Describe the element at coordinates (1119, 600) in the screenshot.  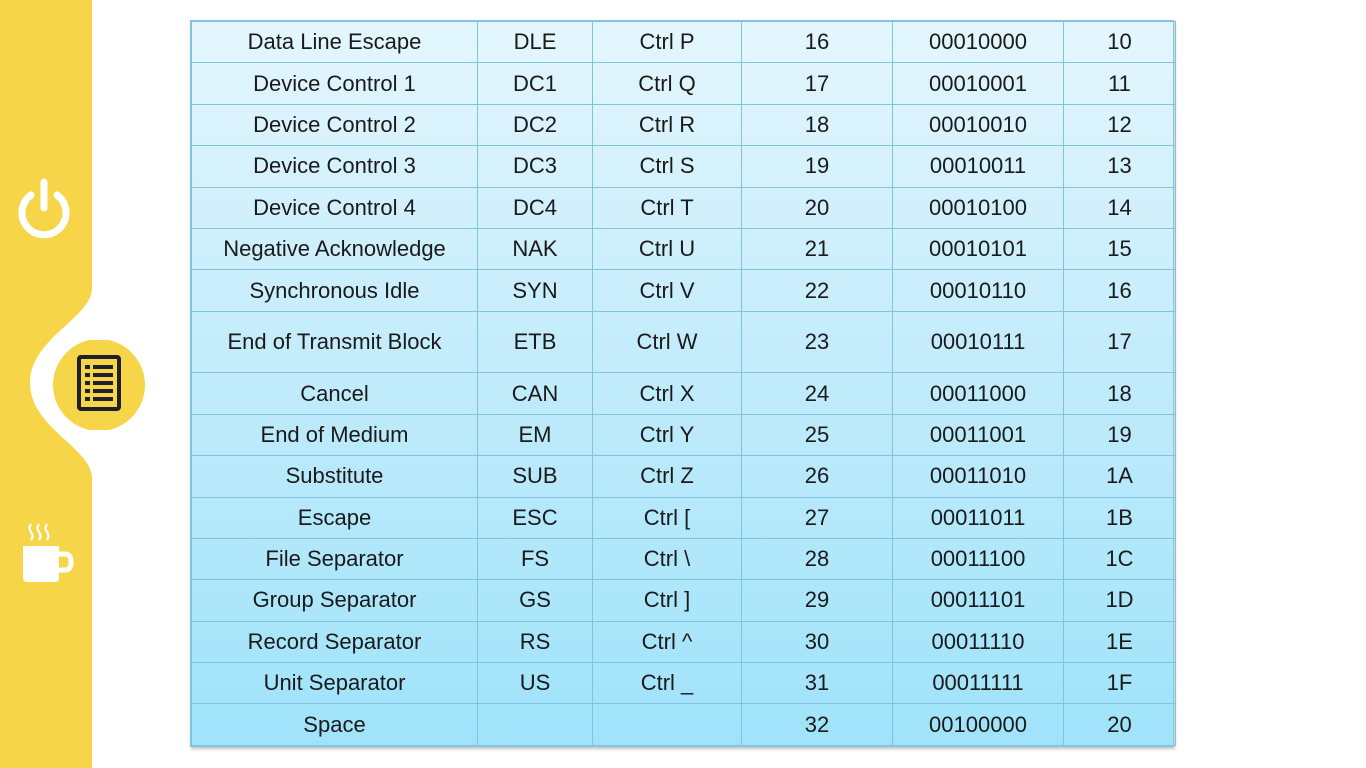
I see `cell-hex: 1D` at that location.